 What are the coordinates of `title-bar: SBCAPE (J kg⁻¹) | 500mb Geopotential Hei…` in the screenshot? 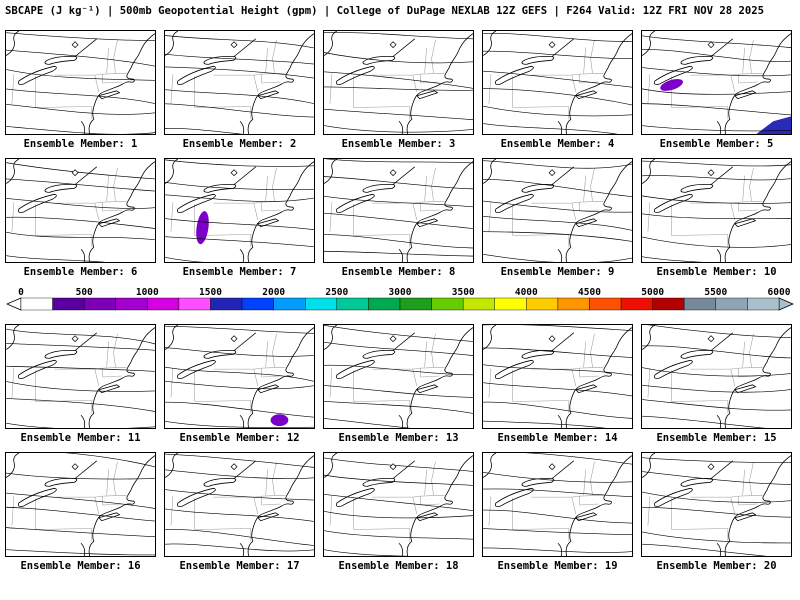 It's located at (400, 11).